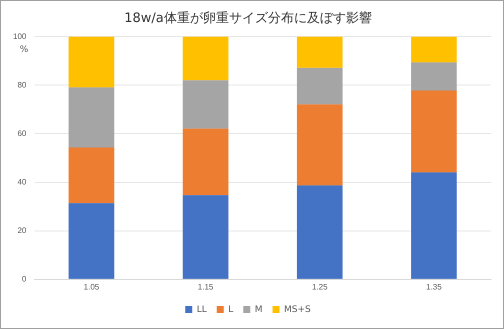 The width and height of the screenshot is (504, 329). Describe the element at coordinates (92, 287) in the screenshot. I see `x-tick-label: 1.05` at that location.